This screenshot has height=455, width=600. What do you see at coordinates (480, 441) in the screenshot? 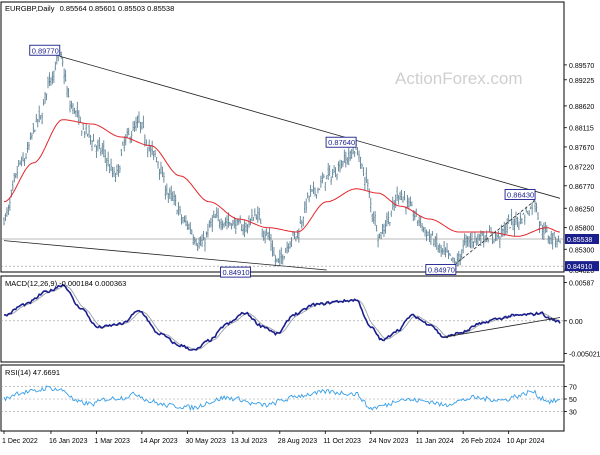
I see `date-tick-label: 26 Feb 2024` at bounding box center [480, 441].